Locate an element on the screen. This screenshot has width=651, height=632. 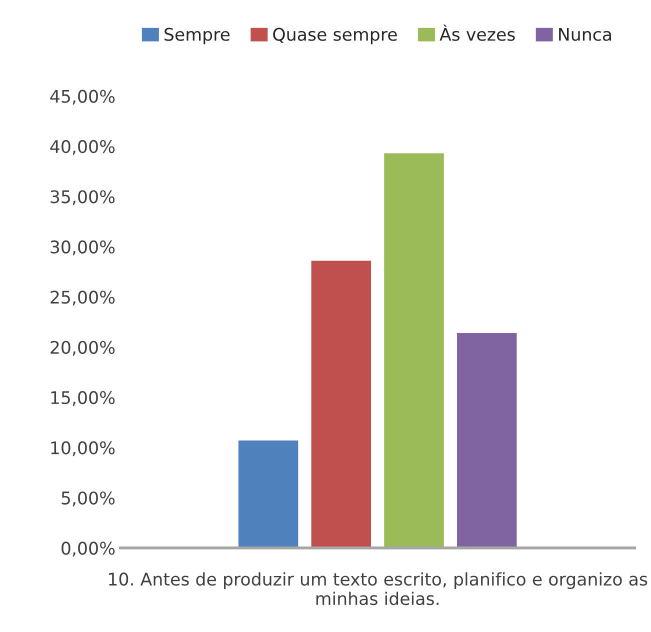
x-axis-title: 10. Antes de produzir um texto escrito, planifico e organizo as minhas ideias. is located at coordinates (378, 589).